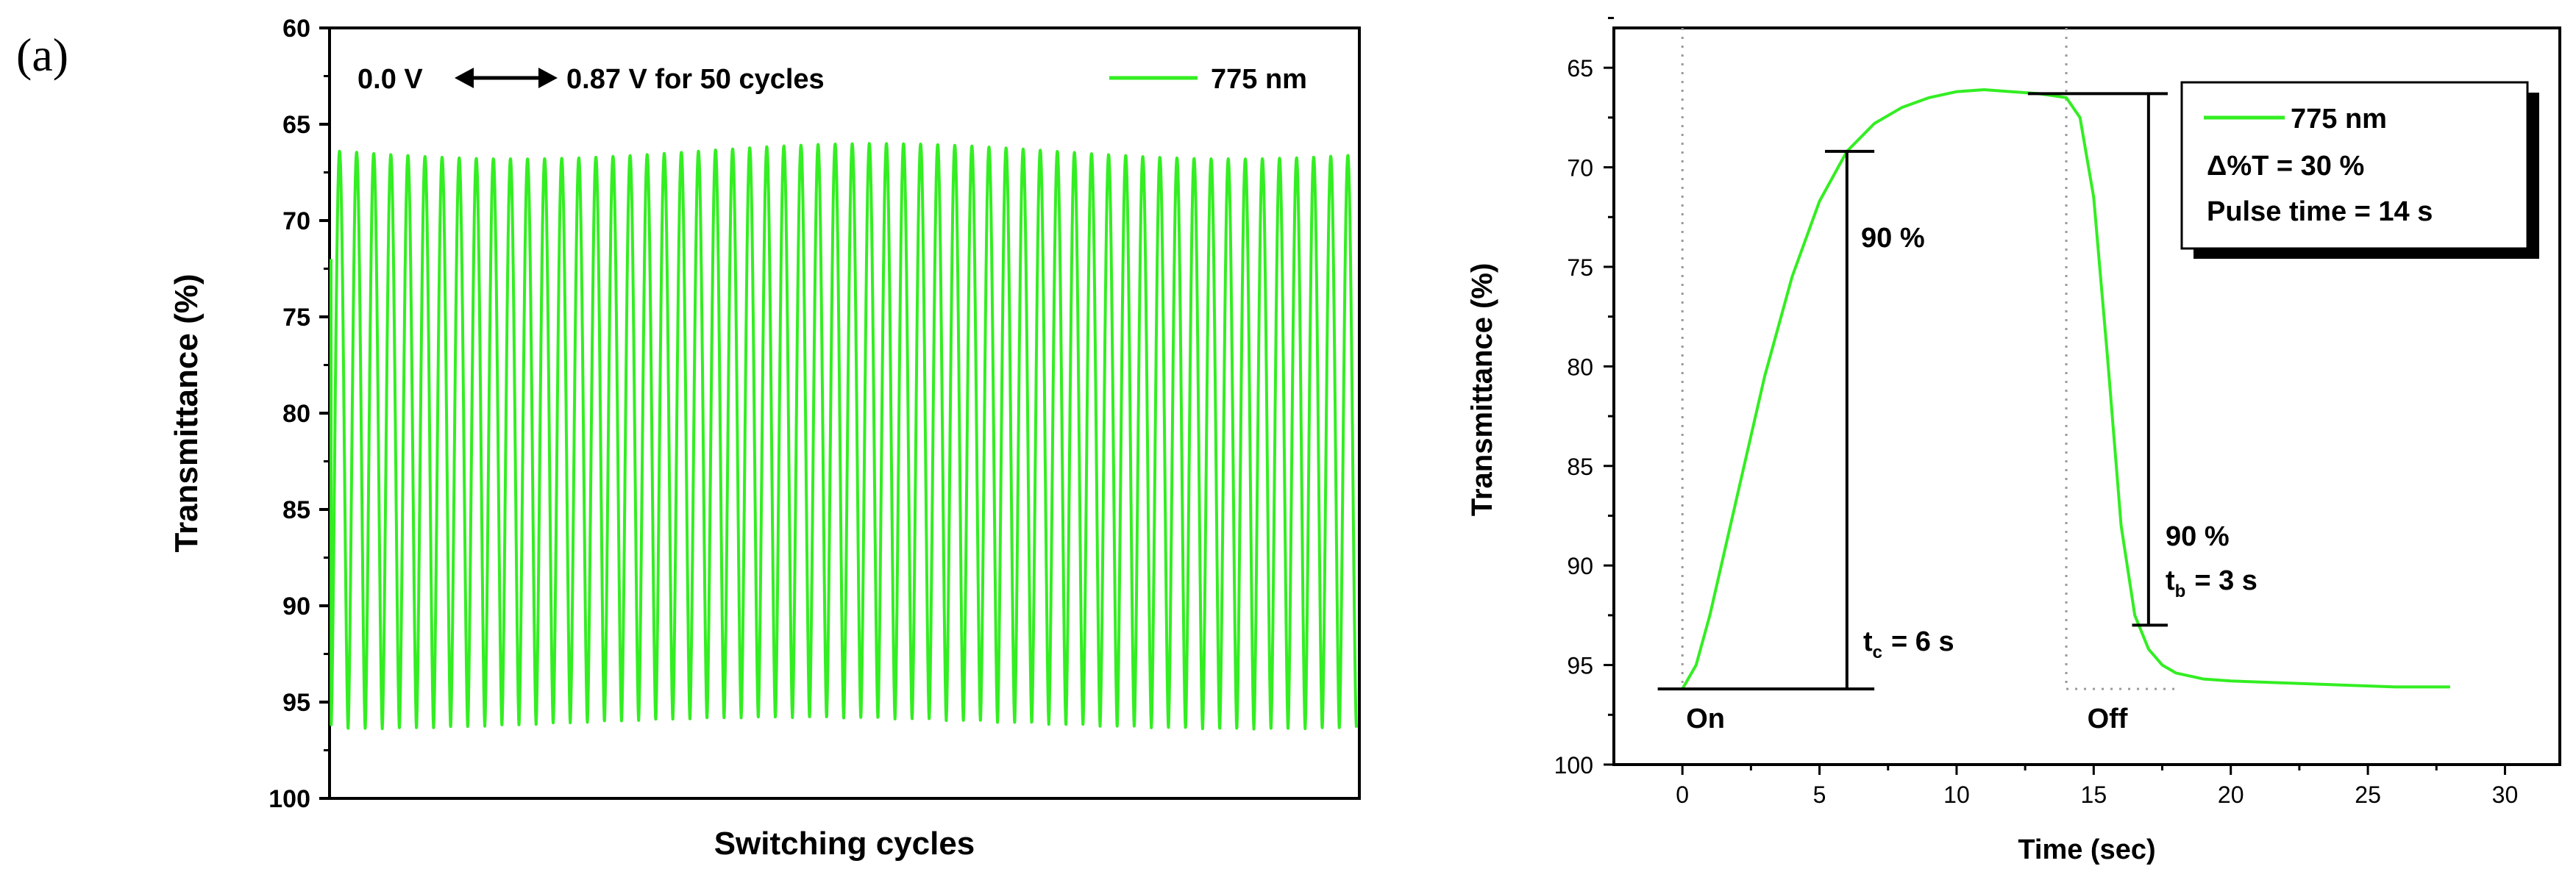 Image resolution: width=2576 pixels, height=880 pixels. Describe the element at coordinates (1922, 641) in the screenshot. I see `coloring-time-value: = 6 s` at that location.